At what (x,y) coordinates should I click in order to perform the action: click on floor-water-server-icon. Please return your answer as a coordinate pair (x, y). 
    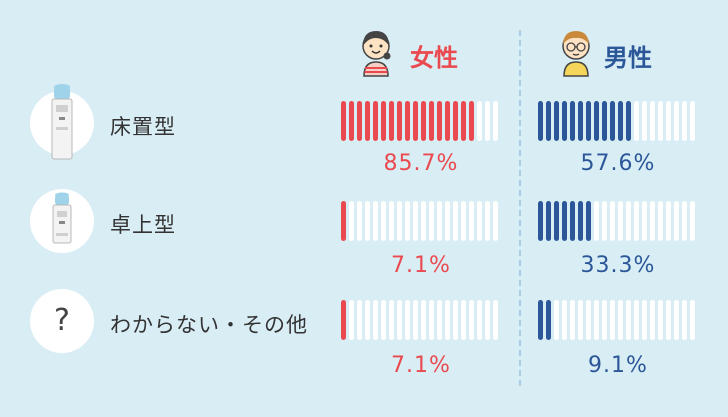
    Looking at the image, I should click on (62, 122).